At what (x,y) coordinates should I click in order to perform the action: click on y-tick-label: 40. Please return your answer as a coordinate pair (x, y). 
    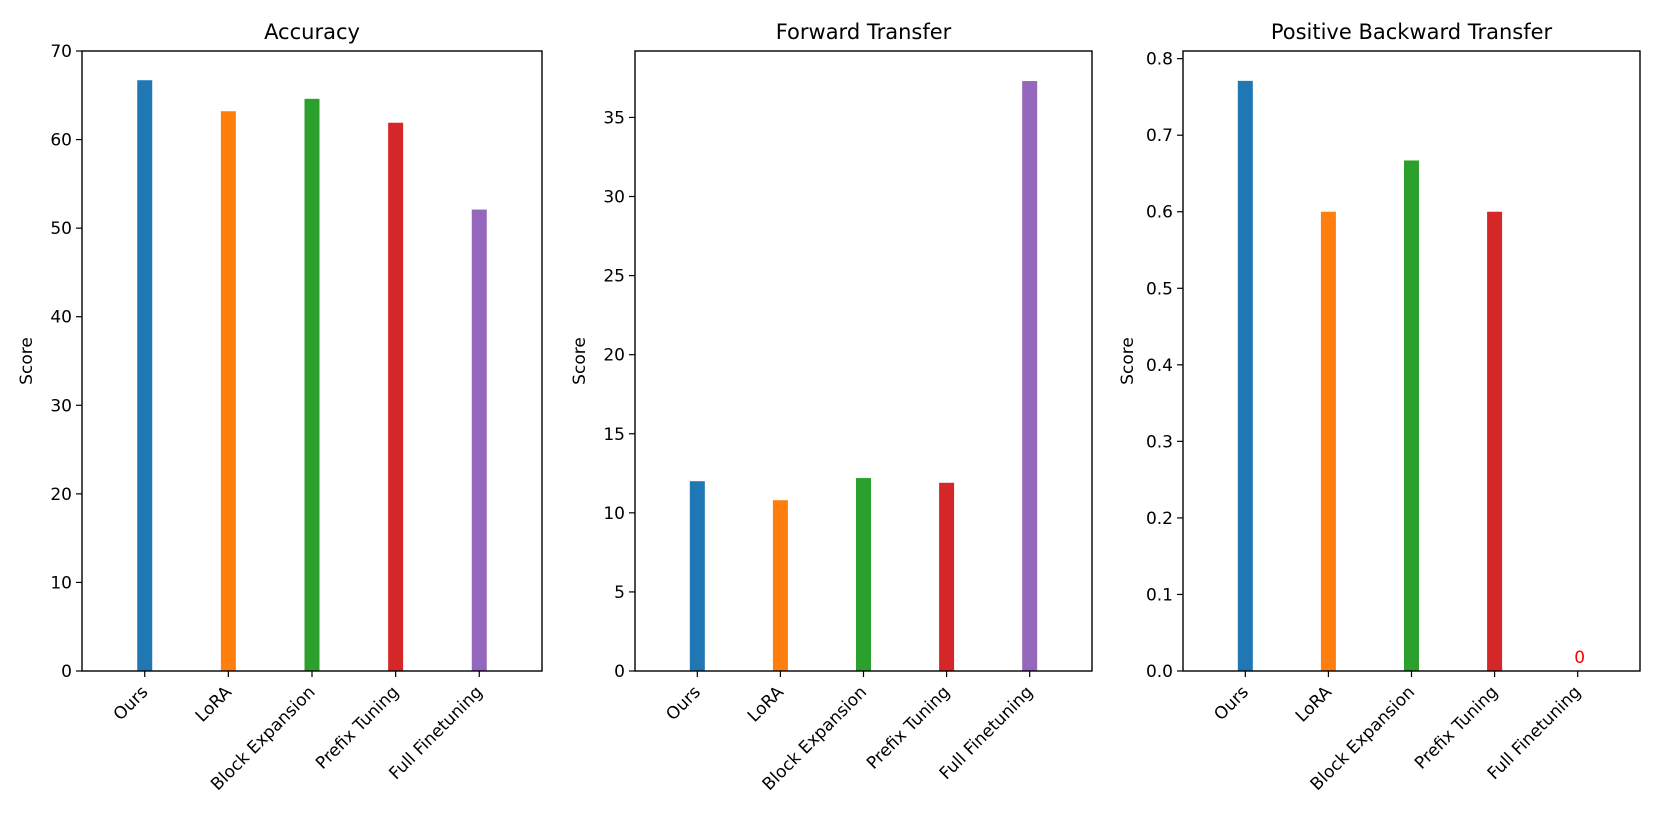
    Looking at the image, I should click on (61, 318).